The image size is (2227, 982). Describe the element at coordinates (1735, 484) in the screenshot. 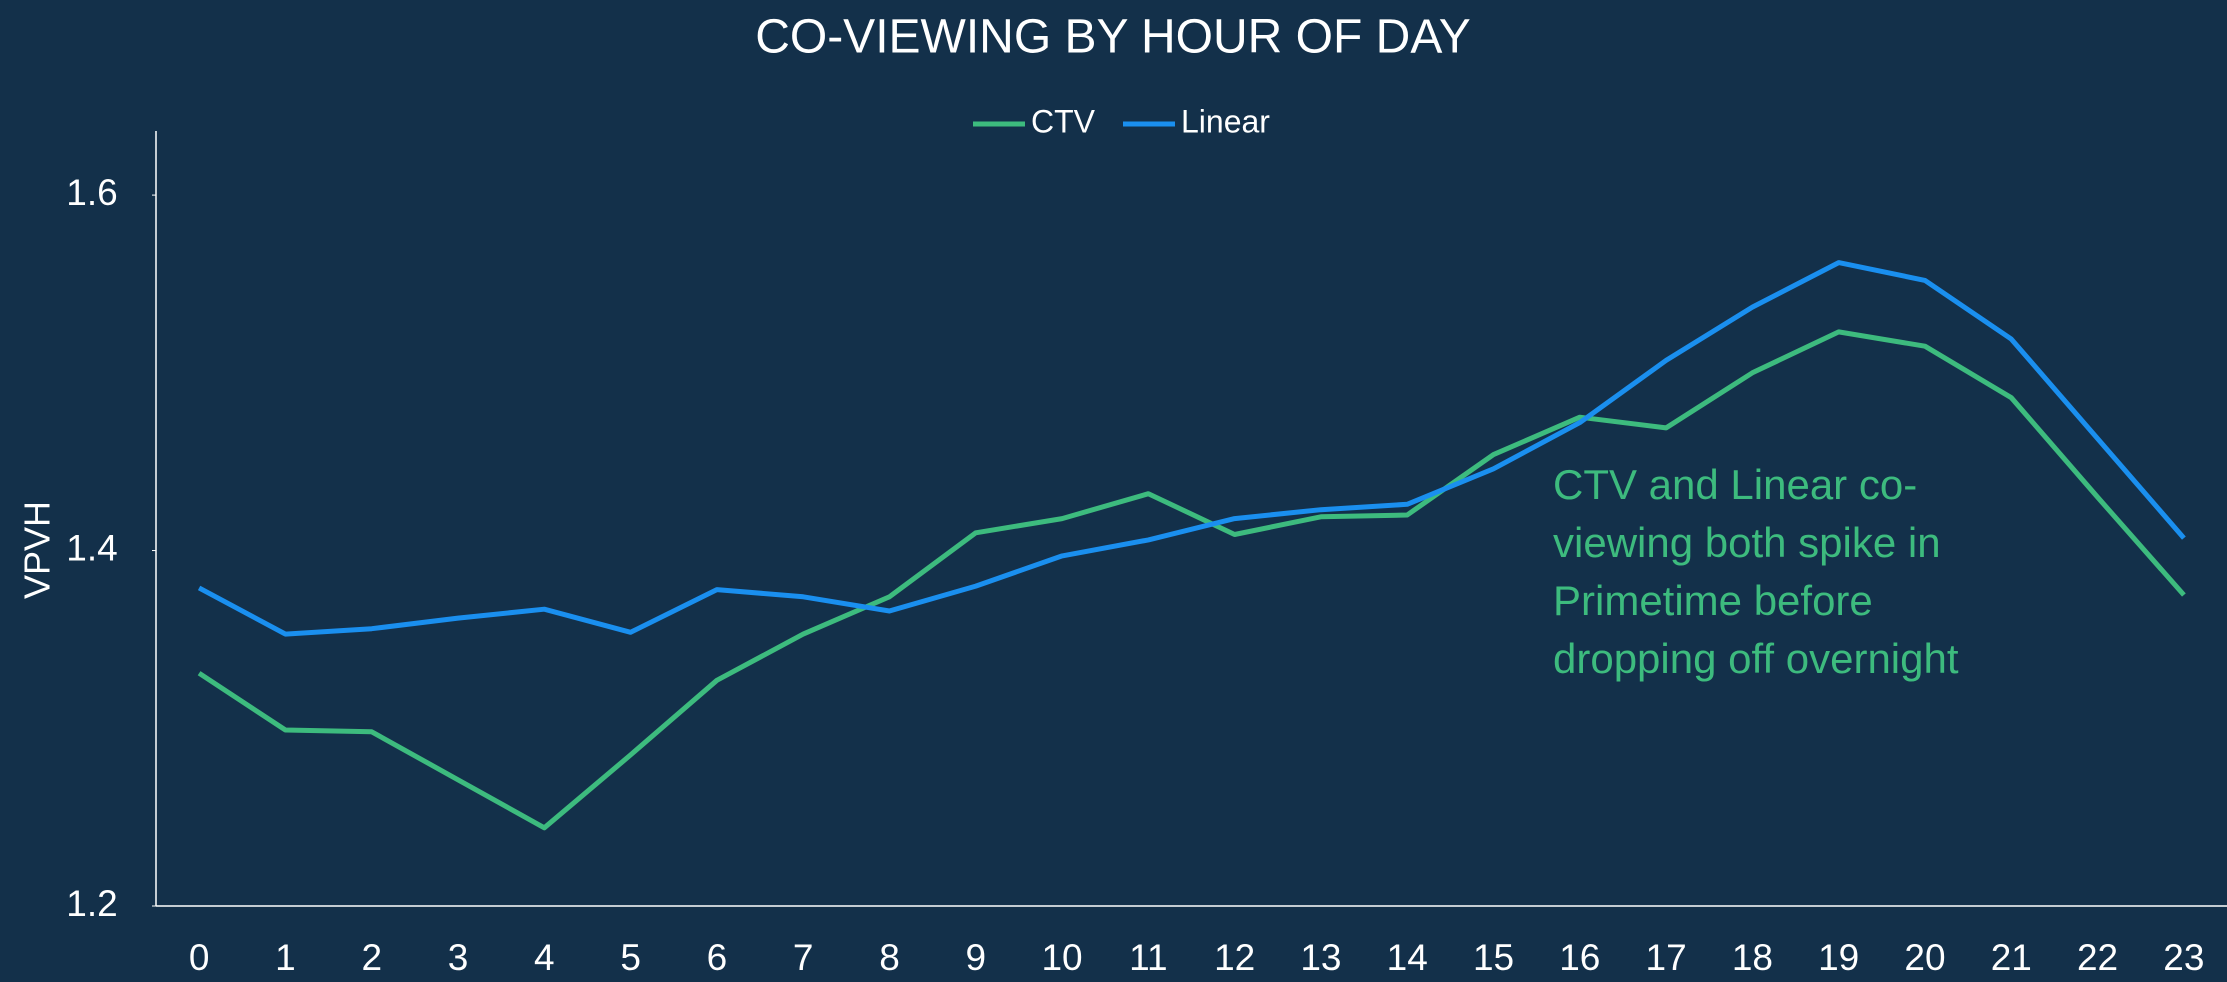

I see `annotation: CTV and Linear co-` at that location.